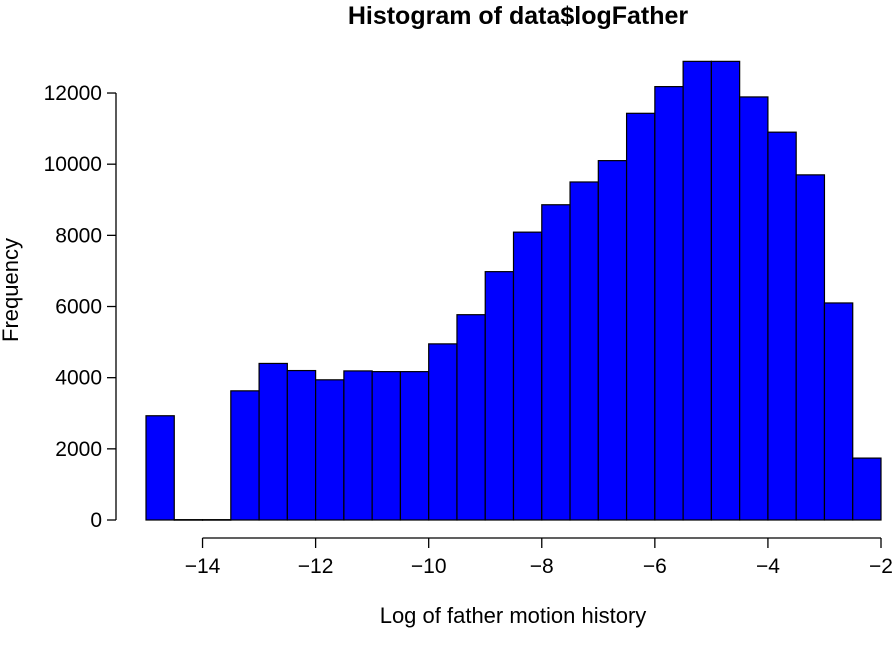 The image size is (895, 658). I want to click on y-tick-label: 6000, so click(78, 307).